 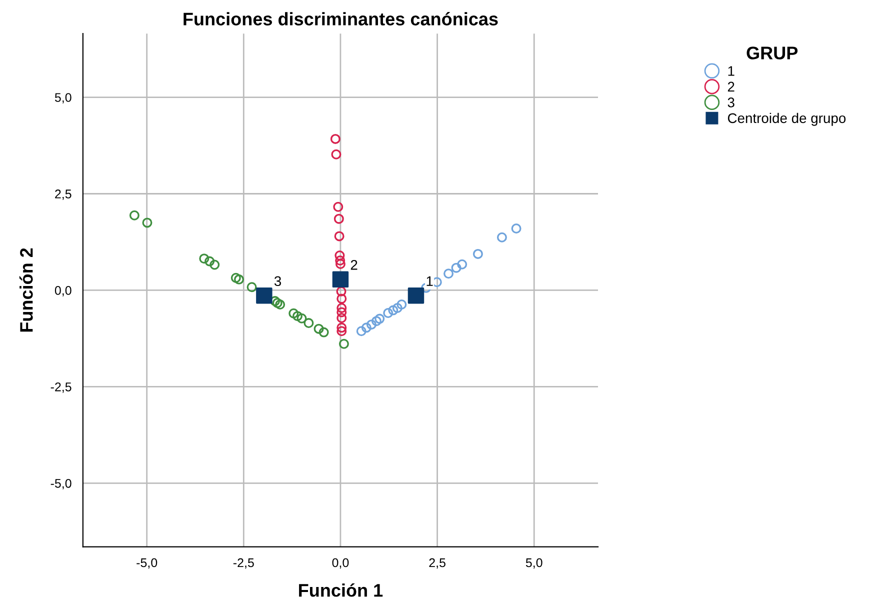 What do you see at coordinates (243, 563) in the screenshot?
I see `x-tick-label: -2,5` at bounding box center [243, 563].